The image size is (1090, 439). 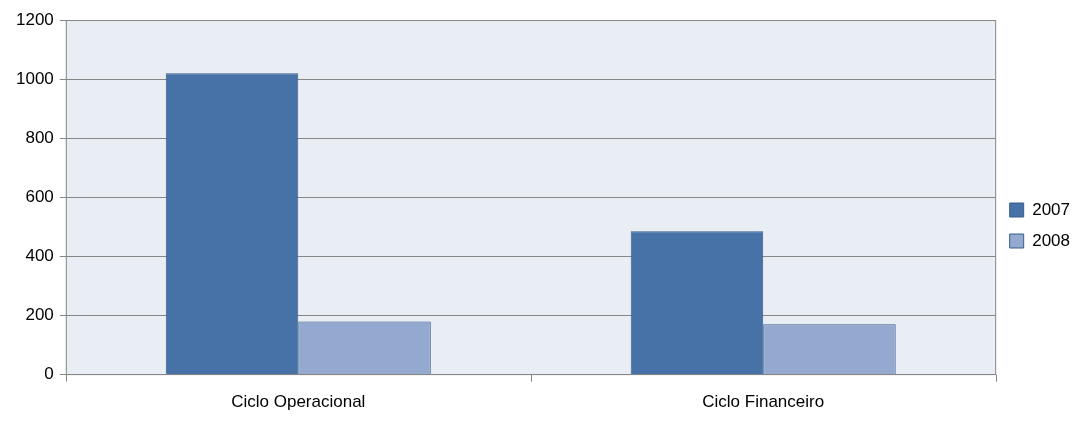 What do you see at coordinates (34, 19) in the screenshot?
I see `y-tick-label: 1200` at bounding box center [34, 19].